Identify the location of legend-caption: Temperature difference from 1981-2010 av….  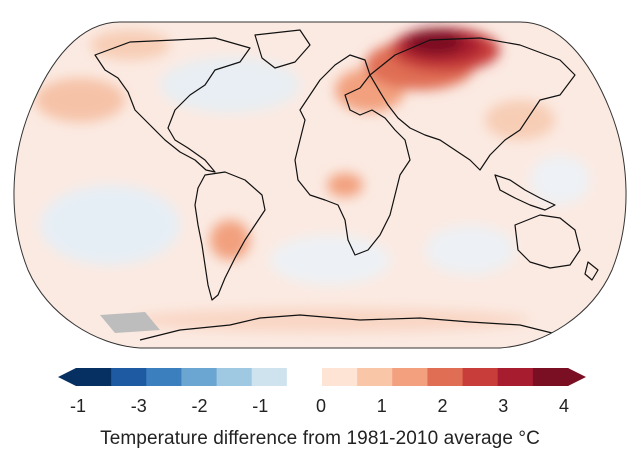
(320, 438).